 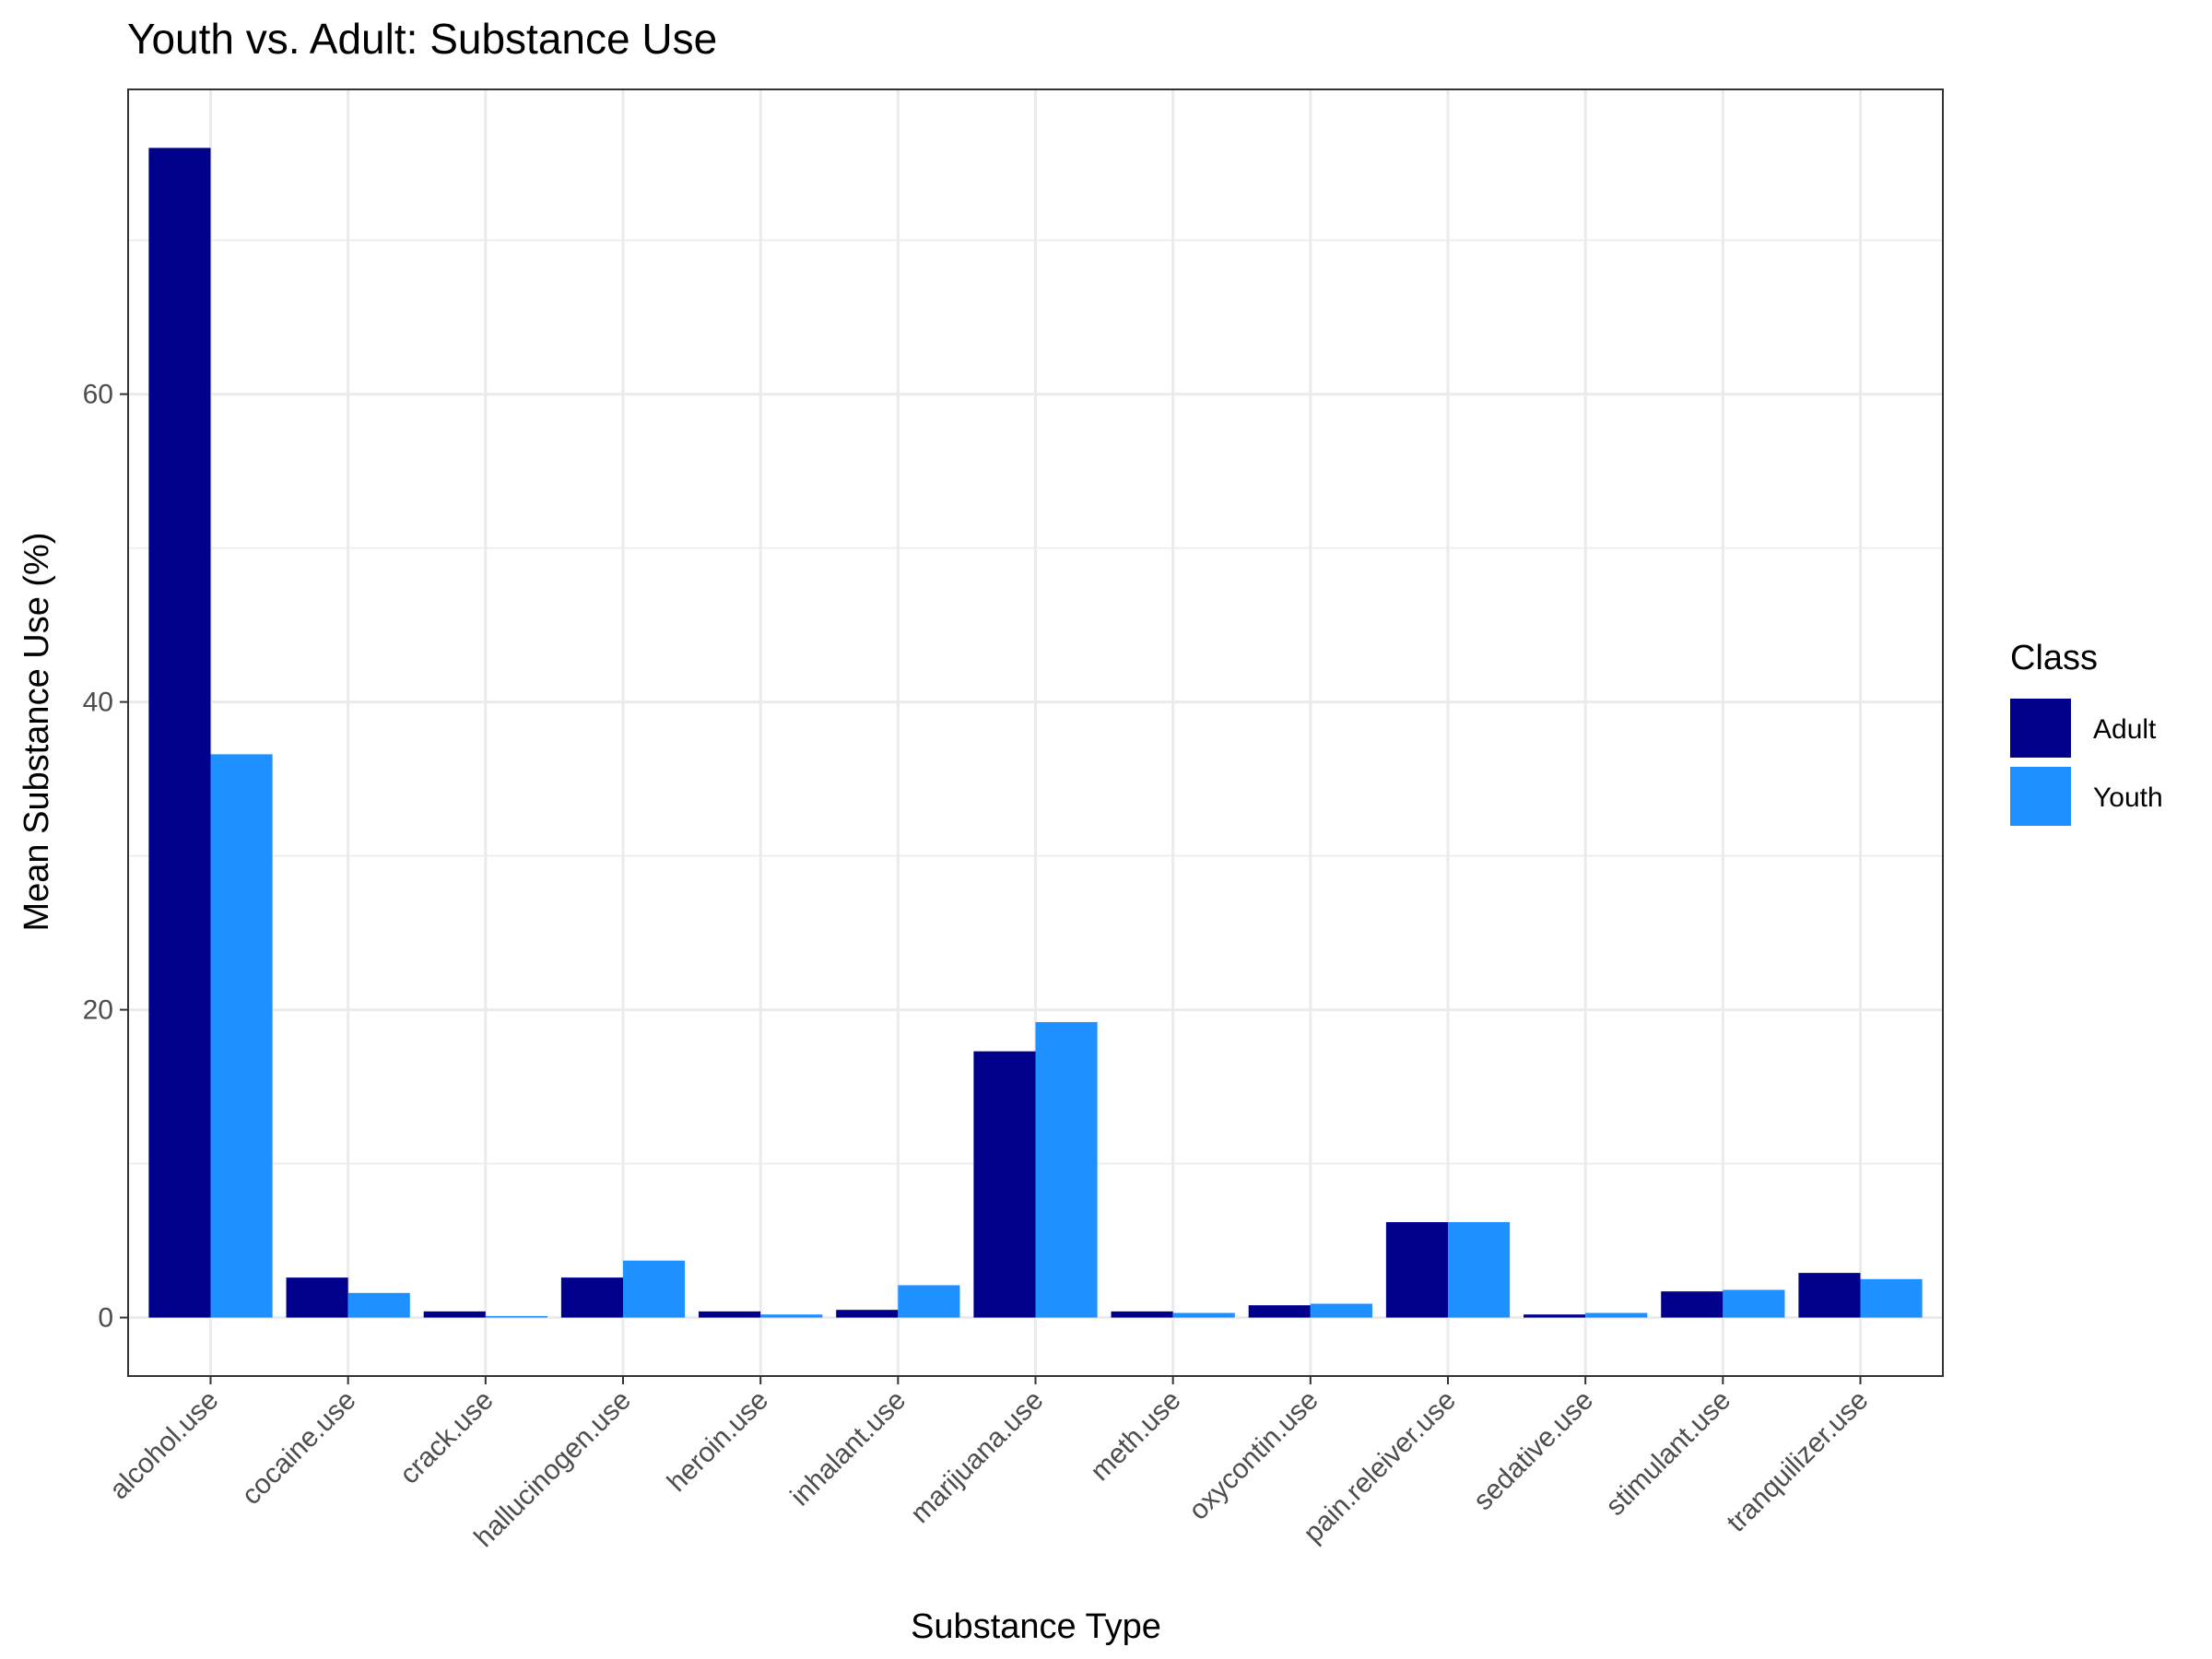 I want to click on bar-adult-tranquilizer.use, so click(x=1829, y=1295).